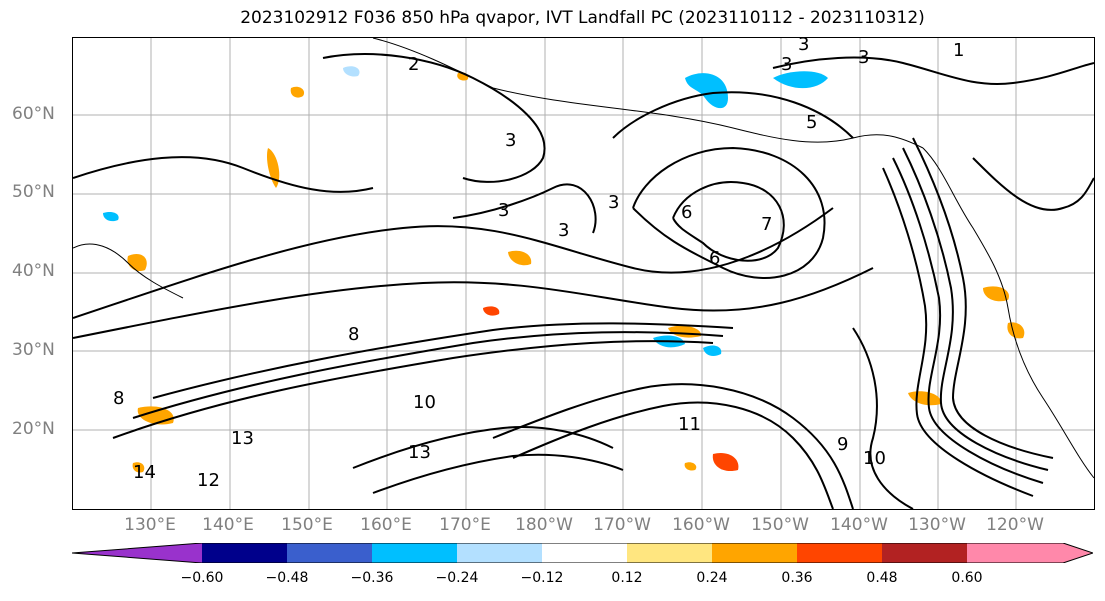 This screenshot has height=601, width=1105. I want to click on colorbar-tick-label: 0.60, so click(967, 578).